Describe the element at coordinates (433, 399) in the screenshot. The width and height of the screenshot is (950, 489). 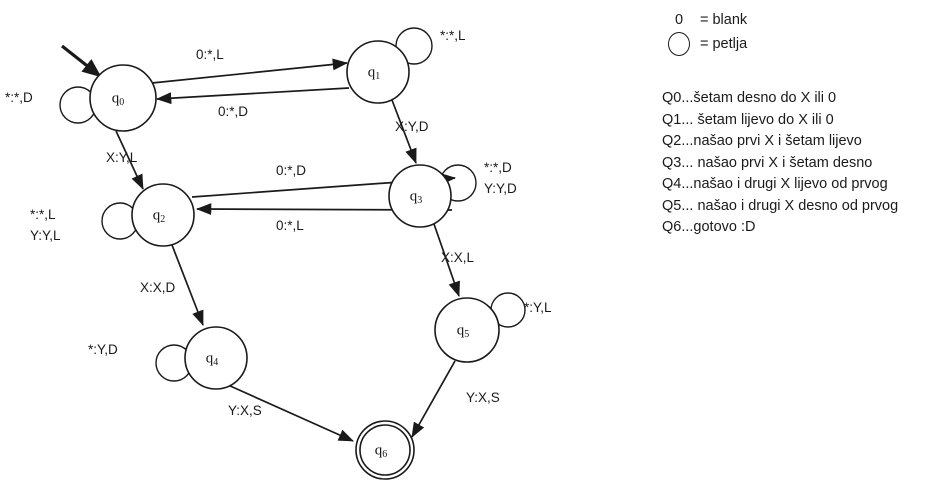
I see `edge-q5-q6` at that location.